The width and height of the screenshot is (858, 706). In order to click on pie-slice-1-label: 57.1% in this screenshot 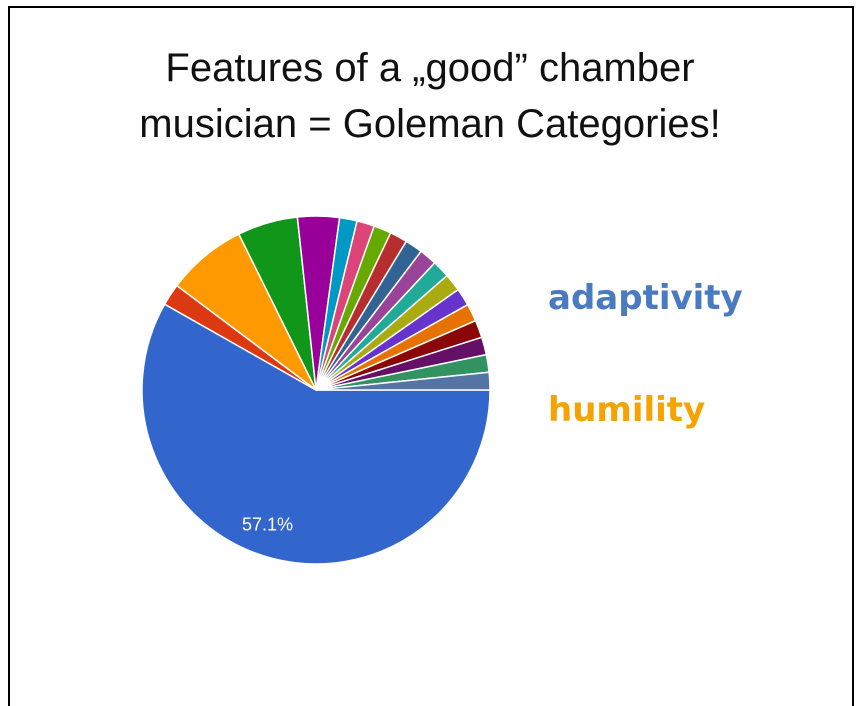, I will do `click(267, 525)`.